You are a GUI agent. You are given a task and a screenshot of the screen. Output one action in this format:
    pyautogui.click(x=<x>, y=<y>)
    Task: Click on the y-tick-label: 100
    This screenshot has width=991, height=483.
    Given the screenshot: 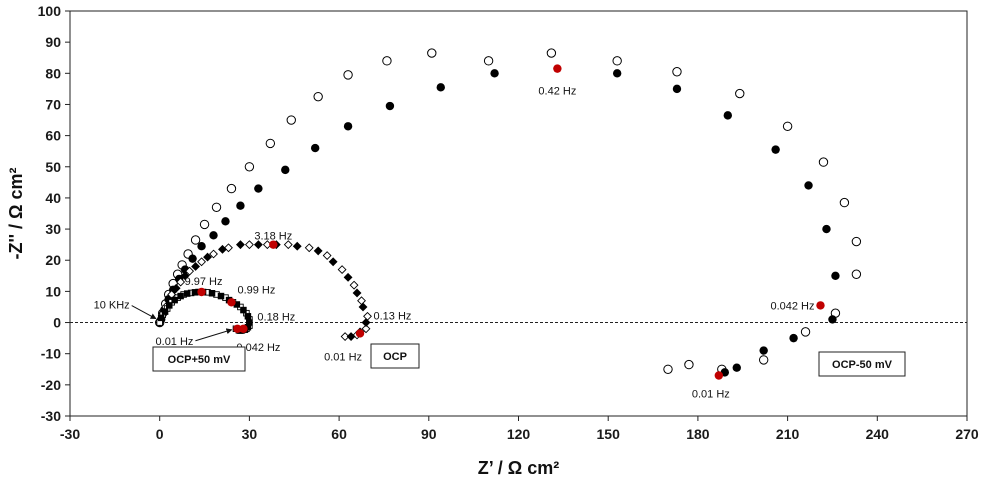 What is the action you would take?
    pyautogui.click(x=50, y=11)
    